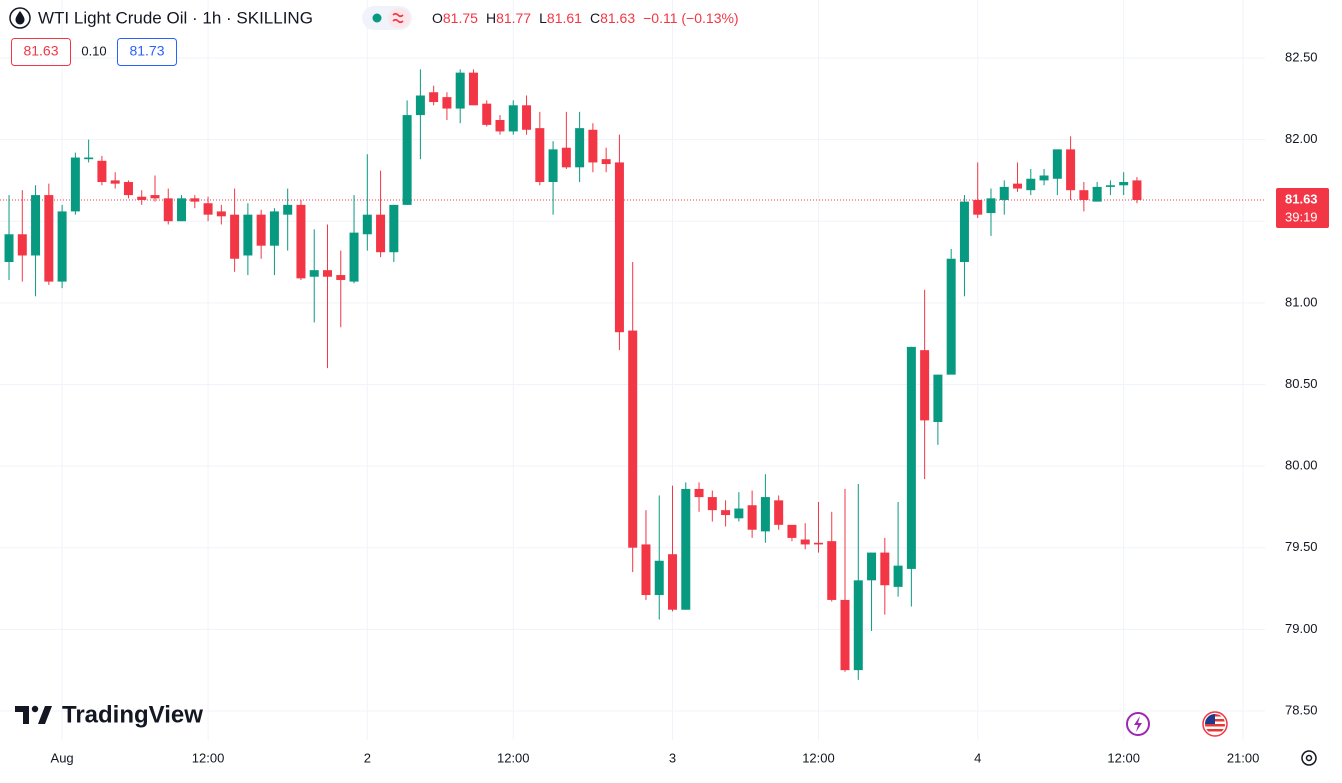 Image resolution: width=1342 pixels, height=783 pixels. I want to click on ohlc-value: 81.75, so click(460, 18).